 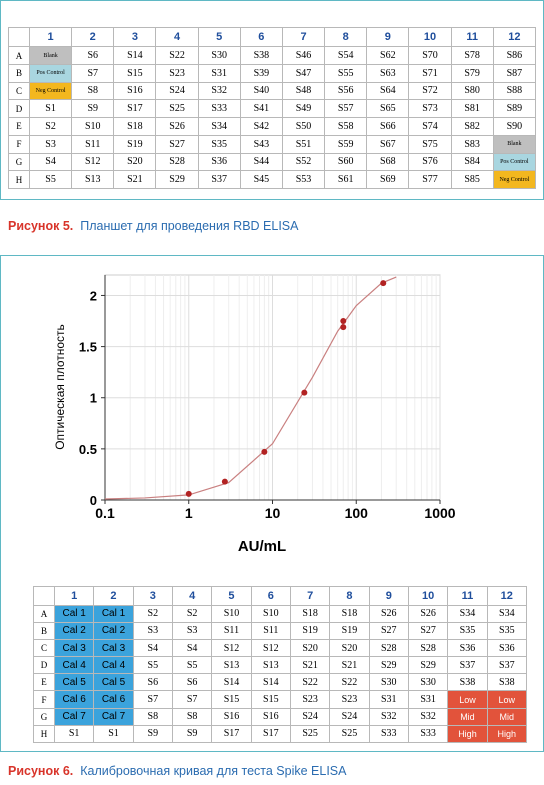 I want to click on well-cell: S56, so click(x=346, y=91).